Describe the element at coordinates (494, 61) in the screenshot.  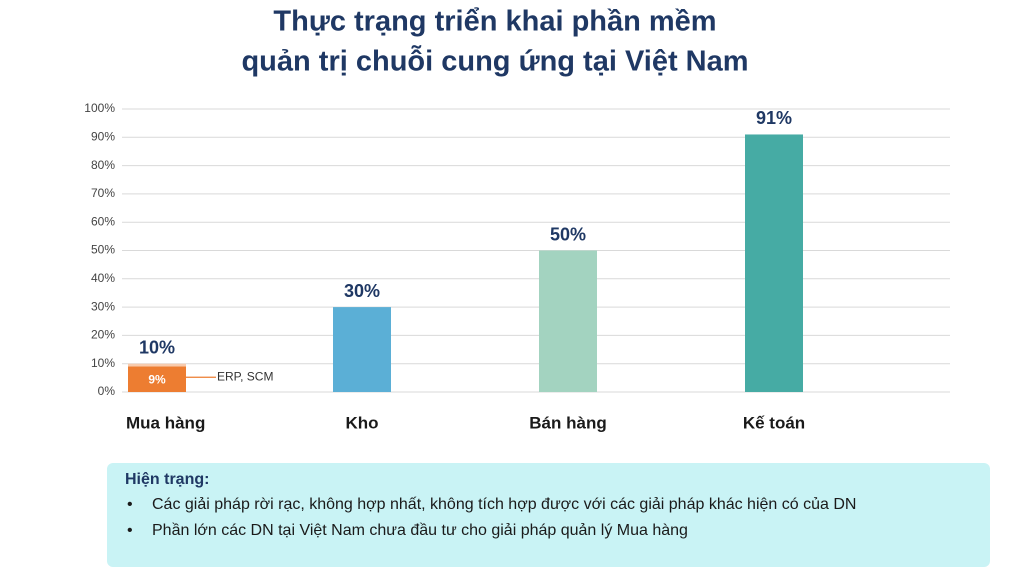
I see `chart-title: quản trị chuỗi cung ứng tại Việt Nam` at that location.